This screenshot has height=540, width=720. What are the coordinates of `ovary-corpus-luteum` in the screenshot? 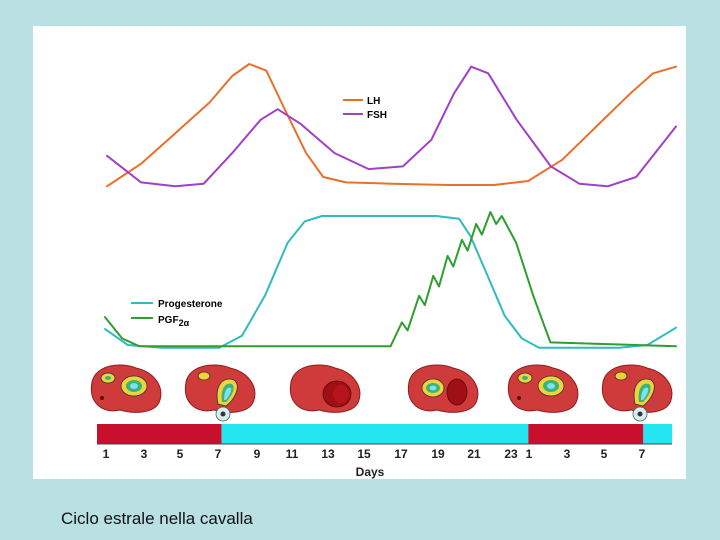 It's located at (325, 388).